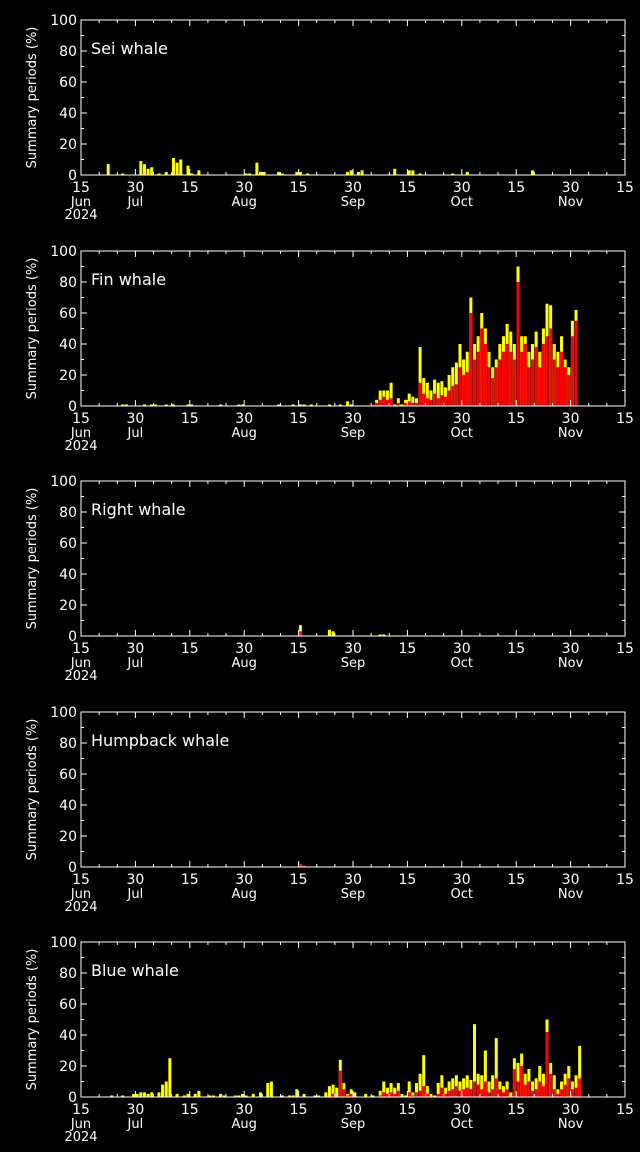 This screenshot has width=640, height=1152. Describe the element at coordinates (72, 1098) in the screenshot. I see `y-tick-label: 0` at that location.